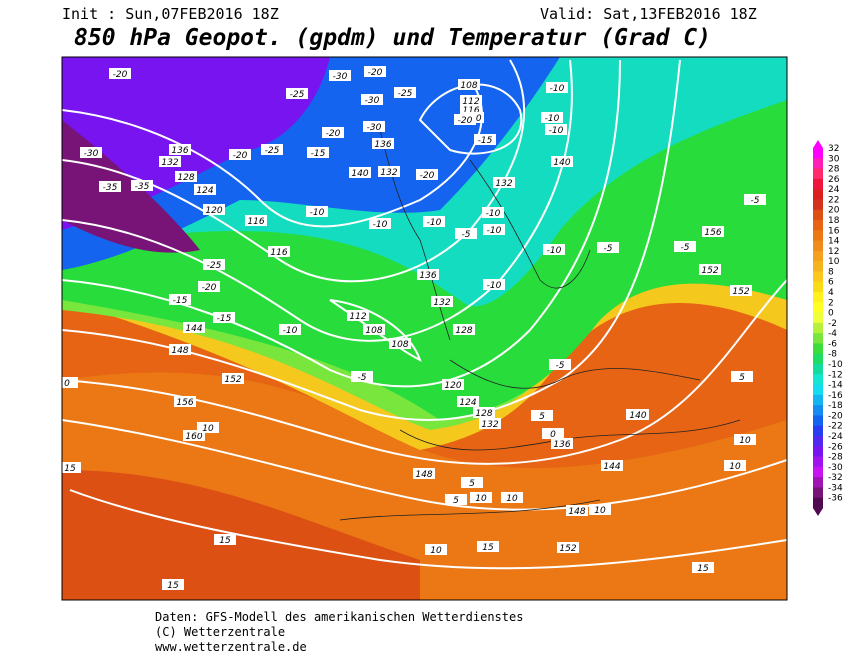  I want to click on contour-label: 108, so click(374, 330).